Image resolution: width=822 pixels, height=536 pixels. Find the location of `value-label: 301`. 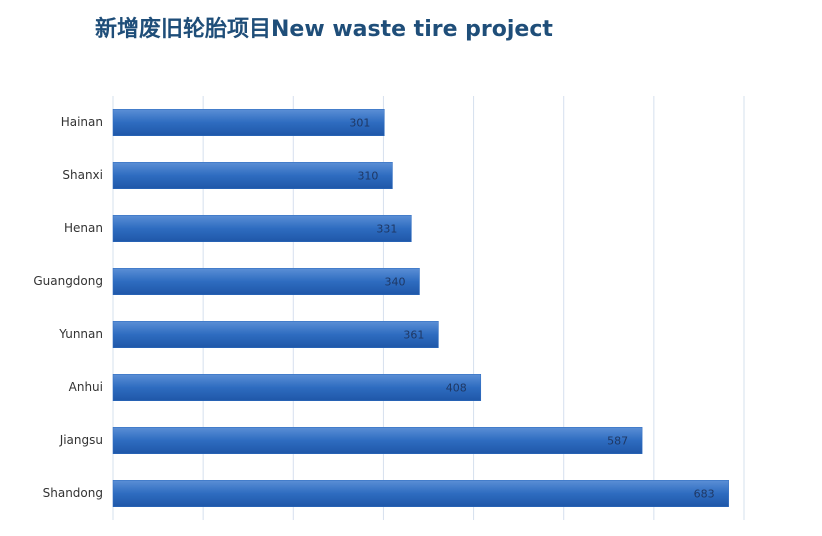

value-label: 301 is located at coordinates (359, 123).